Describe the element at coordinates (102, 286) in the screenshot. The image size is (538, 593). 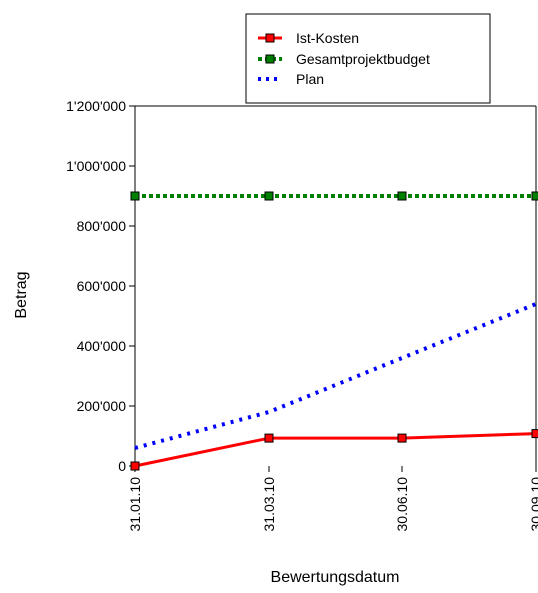
I see `y-tick-label: 600'000` at that location.